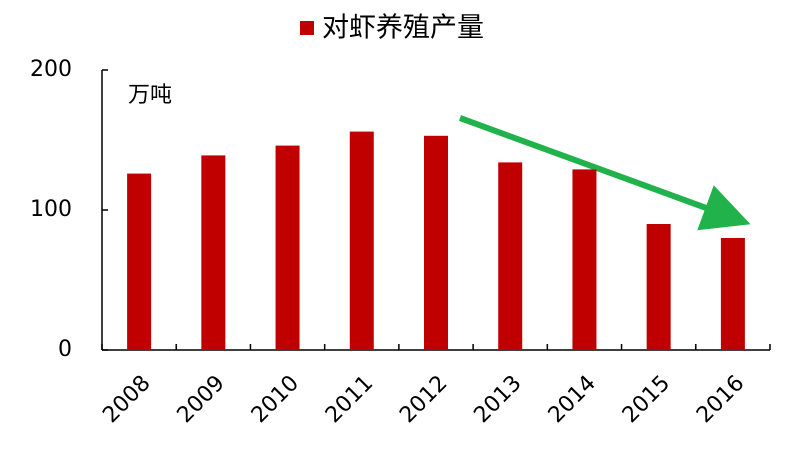 The width and height of the screenshot is (794, 456). I want to click on x-tick-label: 2009, so click(201, 399).